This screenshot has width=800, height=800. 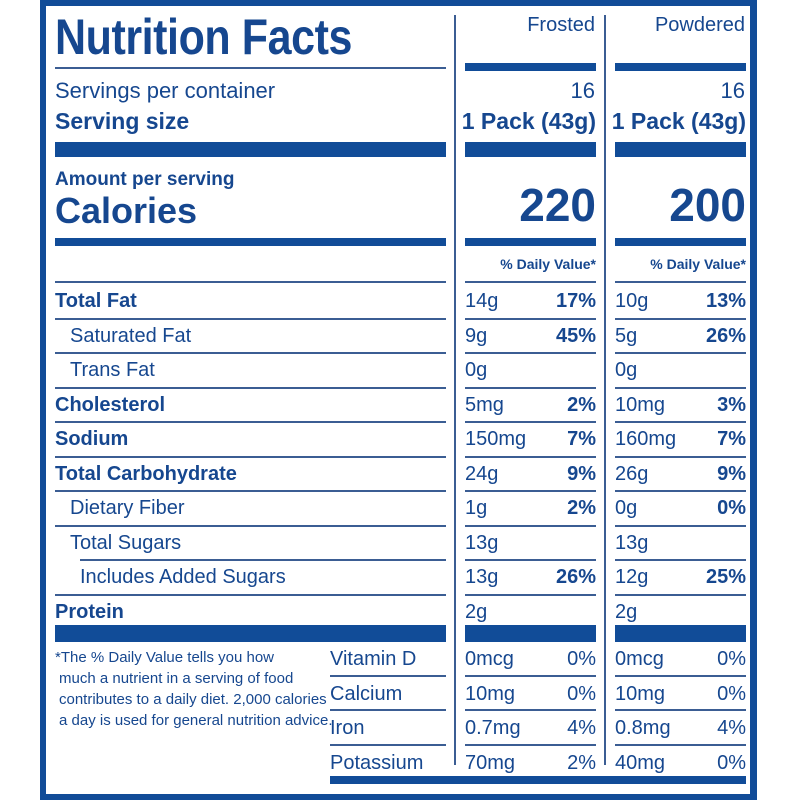 What do you see at coordinates (707, 205) in the screenshot?
I see `calories-powdered: 200` at bounding box center [707, 205].